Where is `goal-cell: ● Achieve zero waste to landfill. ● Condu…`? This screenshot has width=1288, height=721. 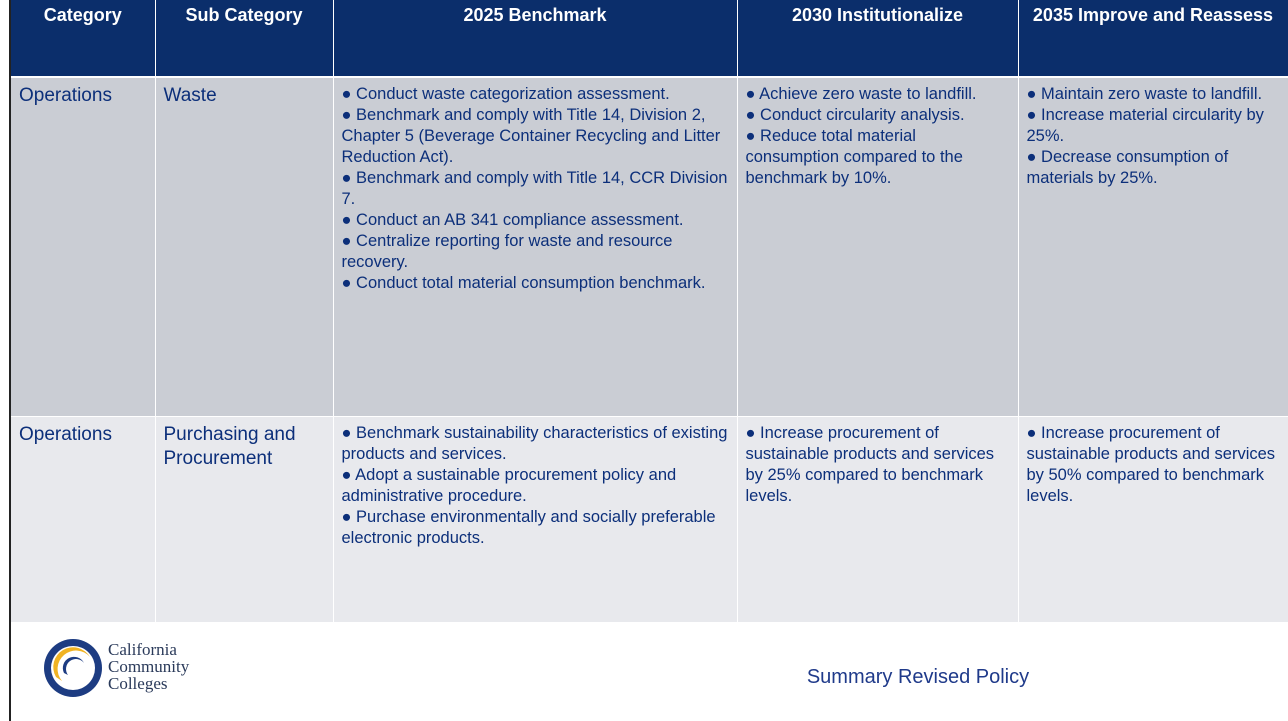
goal-cell: ● Achieve zero waste to landfill. ● Condu… is located at coordinates (878, 247).